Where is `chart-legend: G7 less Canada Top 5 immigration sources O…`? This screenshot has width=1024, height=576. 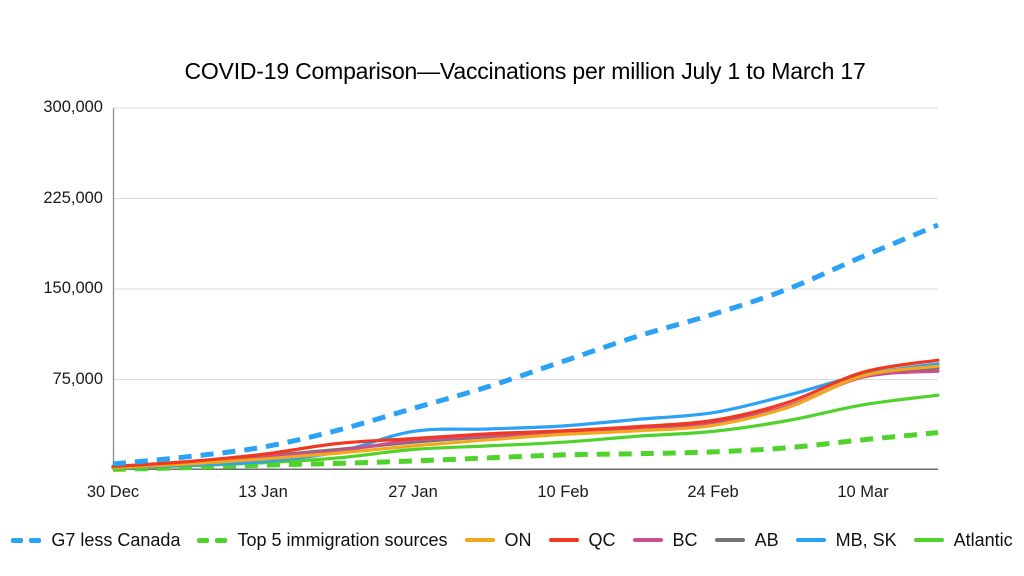 chart-legend: G7 less Canada Top 5 immigration sources O… is located at coordinates (512, 540).